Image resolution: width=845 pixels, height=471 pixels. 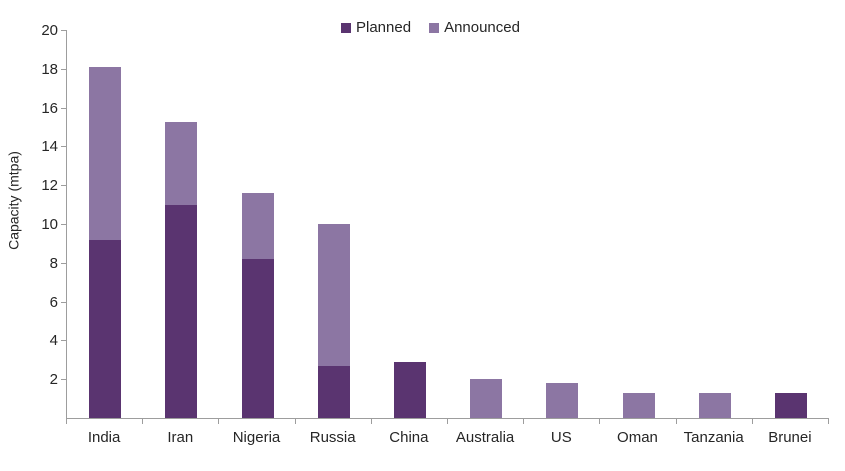 I want to click on x-category-label: Tanzania, so click(x=713, y=437).